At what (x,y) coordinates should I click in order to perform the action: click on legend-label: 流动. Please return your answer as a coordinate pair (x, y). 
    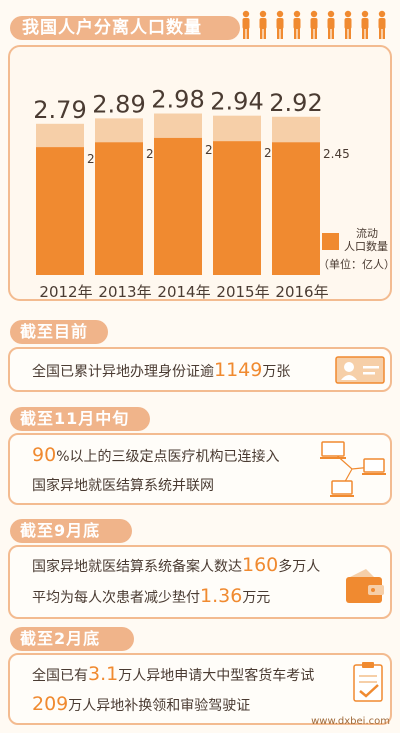
    Looking at the image, I should click on (367, 233).